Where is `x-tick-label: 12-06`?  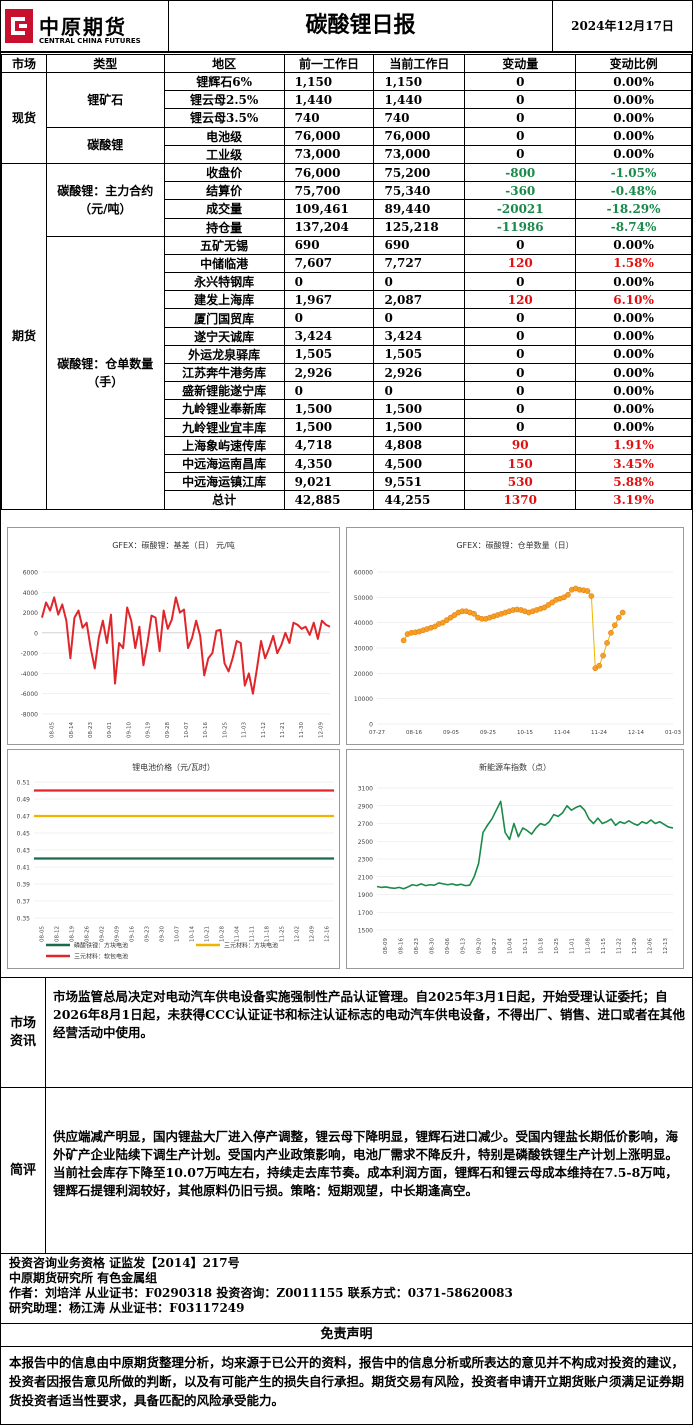 x-tick-label: 12-06 is located at coordinates (651, 946).